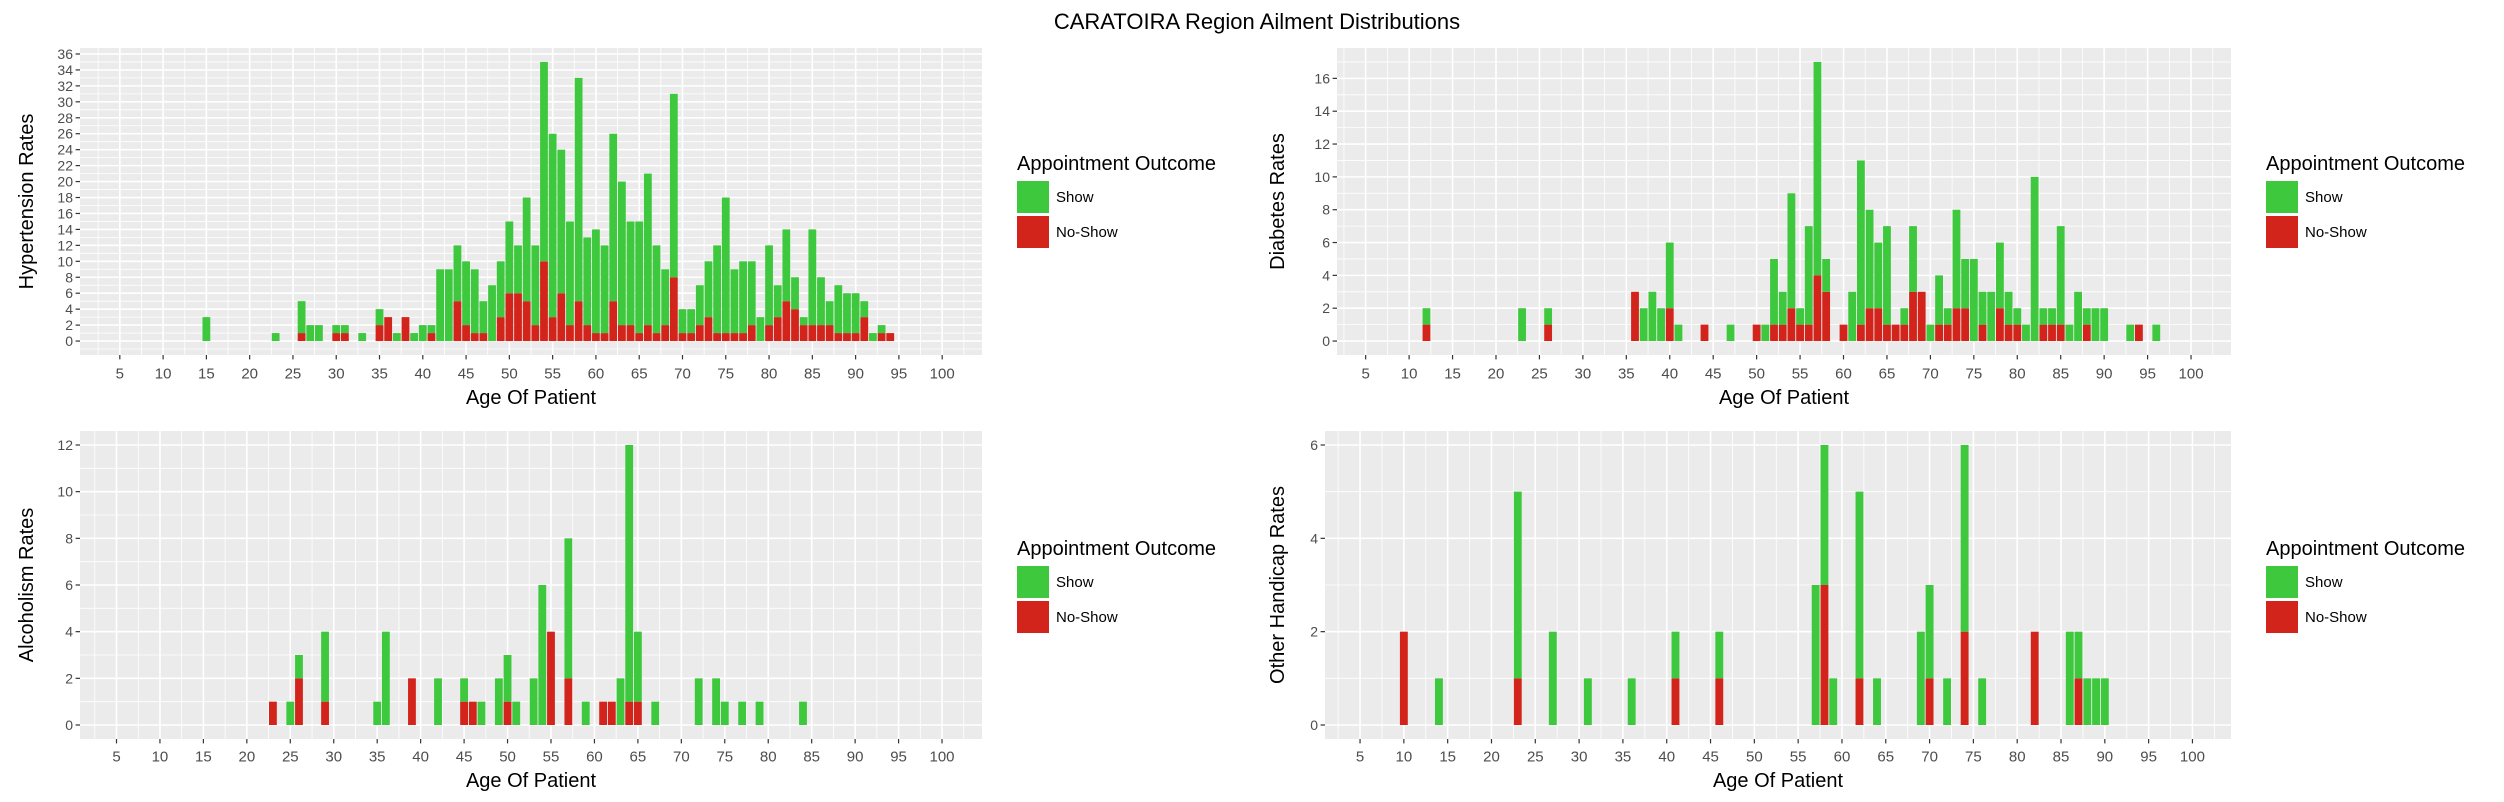 The image size is (2504, 802). I want to click on x-tick-label: 70, so click(1929, 757).